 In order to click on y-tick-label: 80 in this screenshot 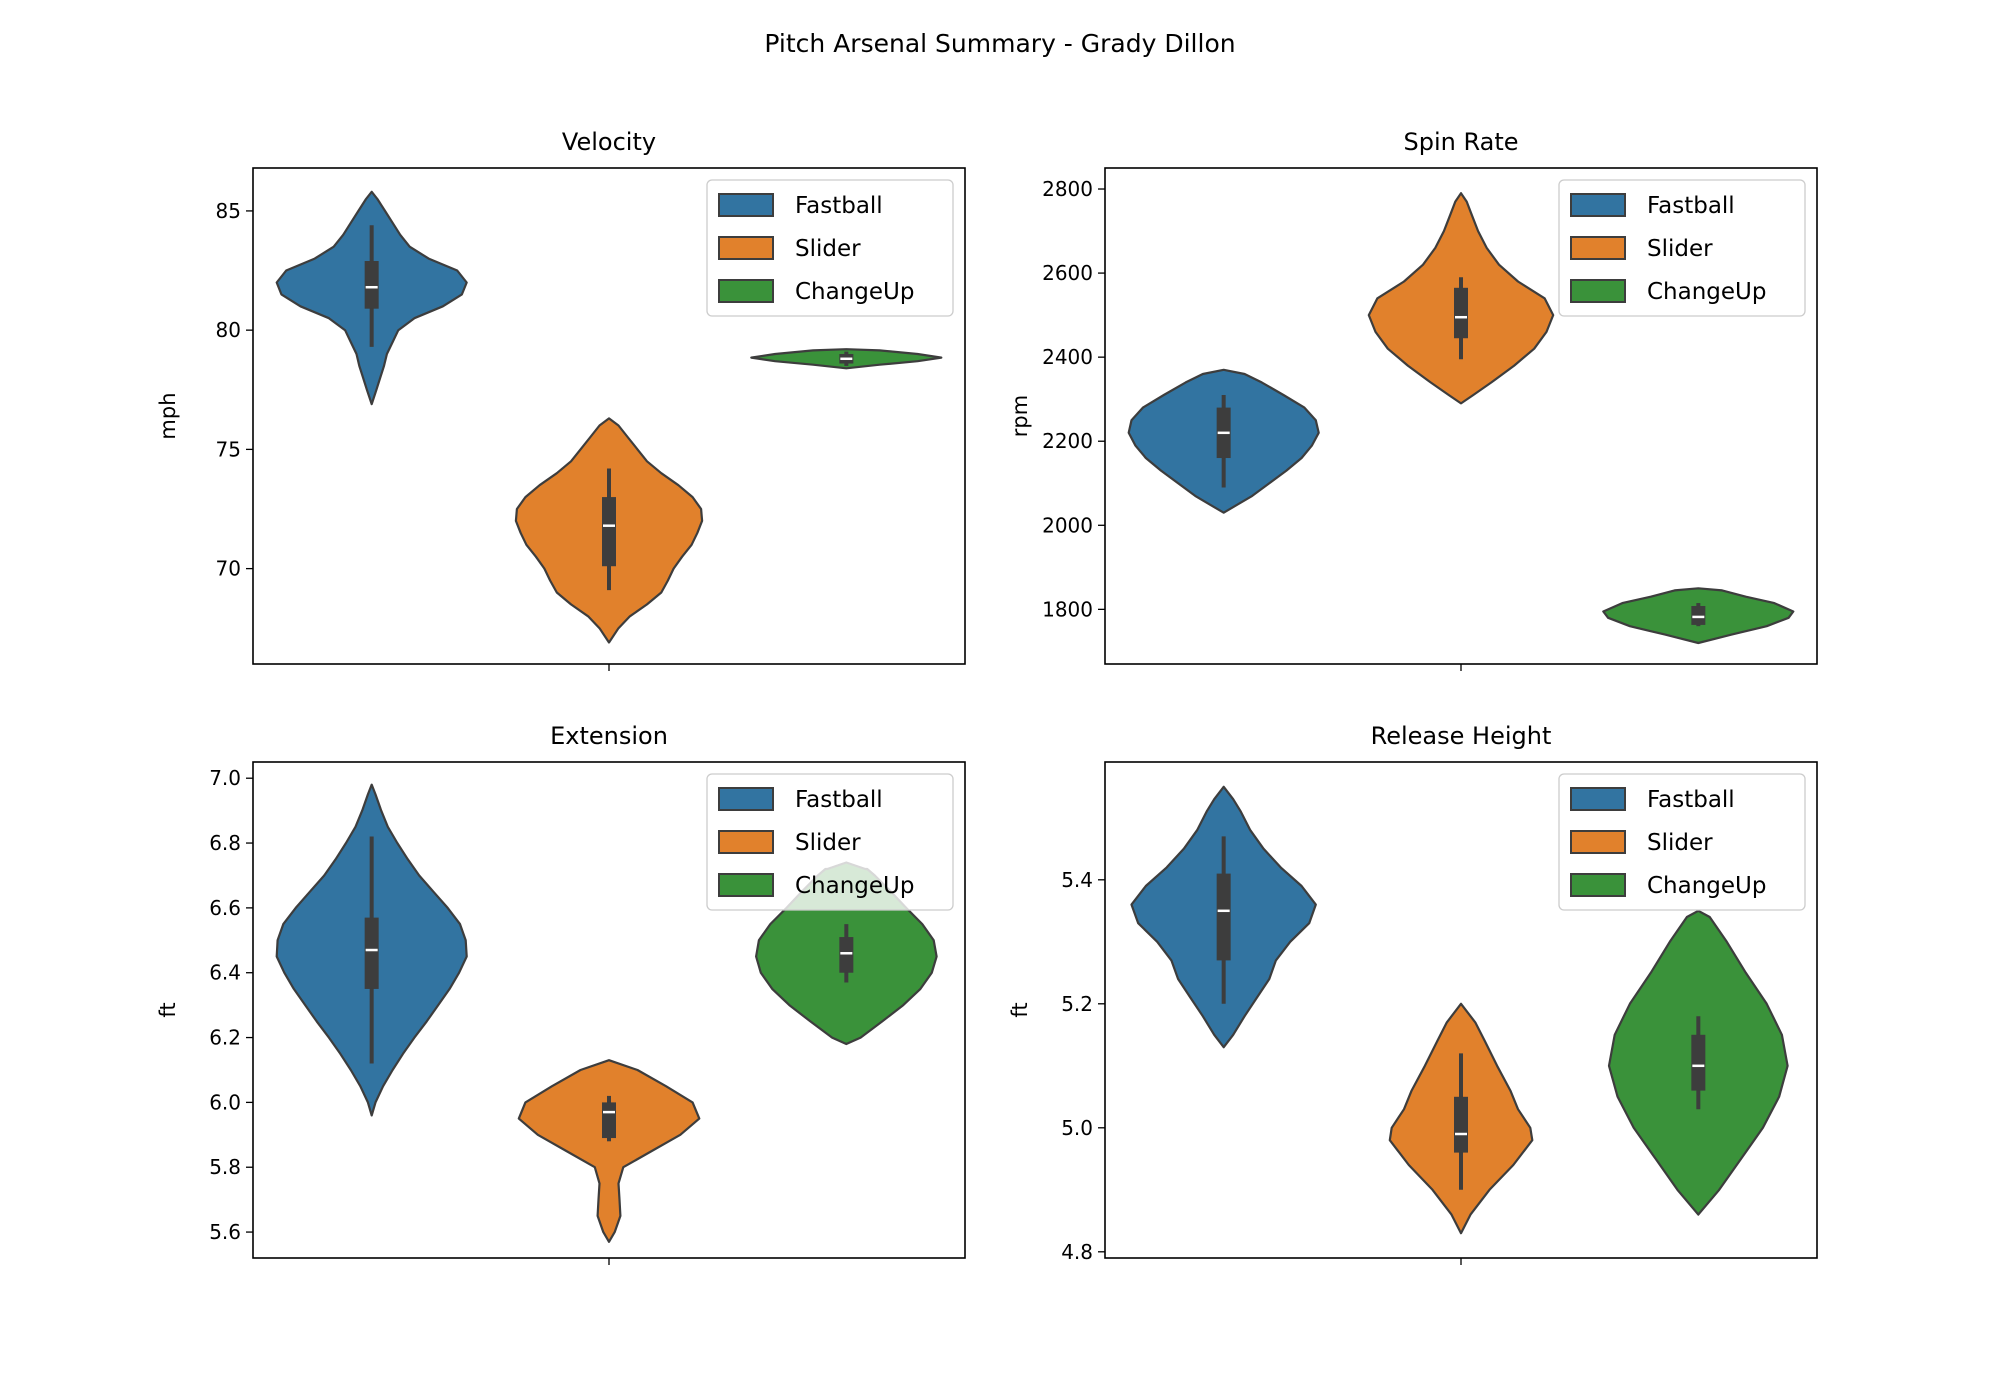, I will do `click(228, 330)`.